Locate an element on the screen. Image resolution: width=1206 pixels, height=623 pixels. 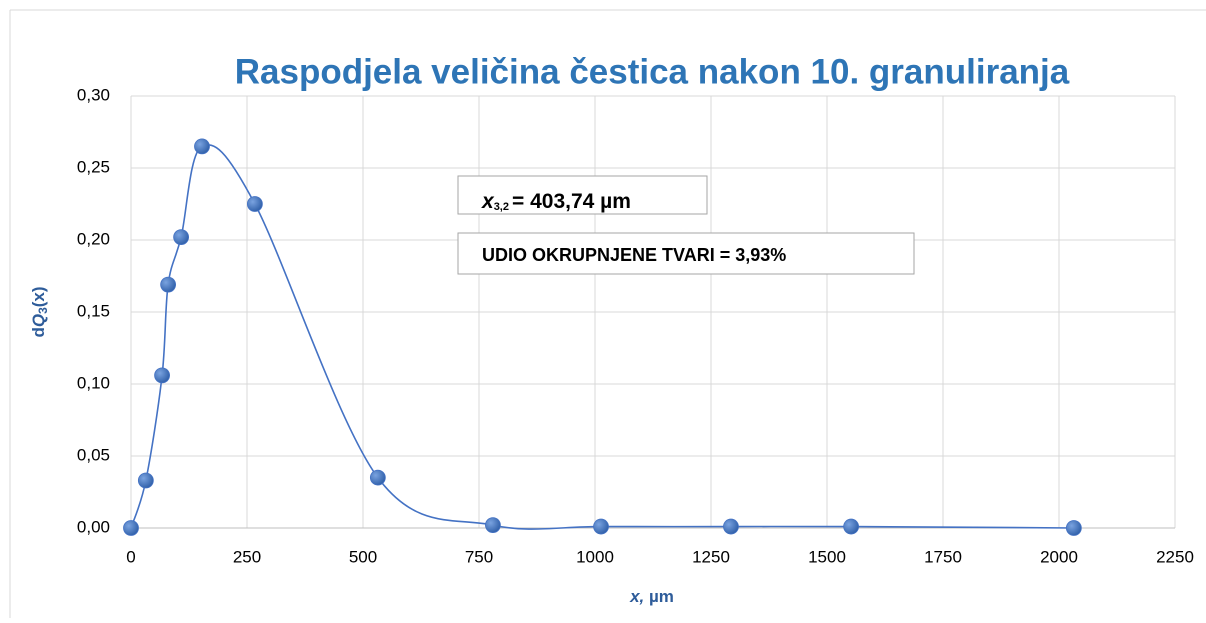
x-axis-symbol: x, is located at coordinates (636, 596).